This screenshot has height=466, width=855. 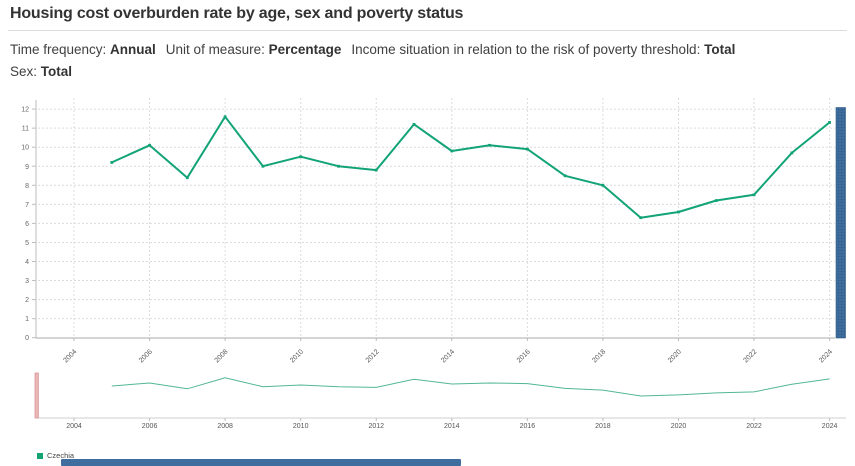 I want to click on filter-value: Annual, so click(x=133, y=49).